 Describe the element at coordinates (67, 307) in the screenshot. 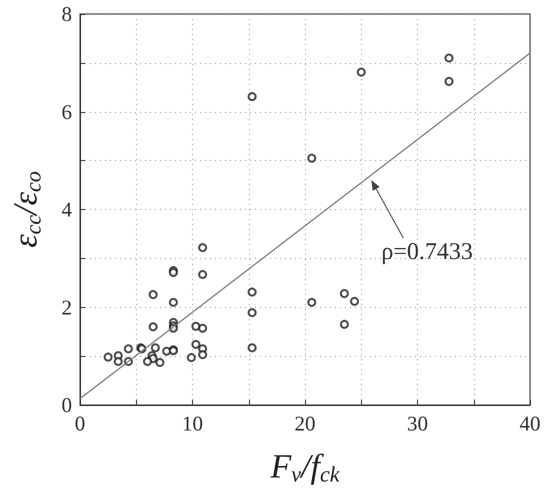

I see `y-tick-label: 2` at that location.